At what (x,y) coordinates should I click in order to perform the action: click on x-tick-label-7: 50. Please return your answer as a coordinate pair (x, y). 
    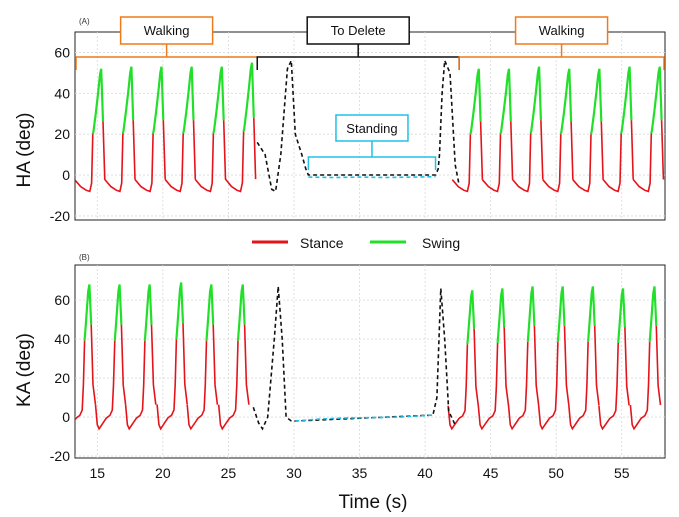
    Looking at the image, I should click on (556, 473).